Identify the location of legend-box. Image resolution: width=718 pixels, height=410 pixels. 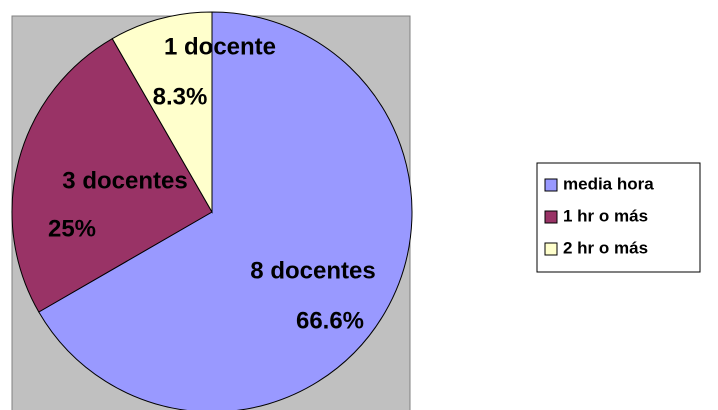
(618, 217).